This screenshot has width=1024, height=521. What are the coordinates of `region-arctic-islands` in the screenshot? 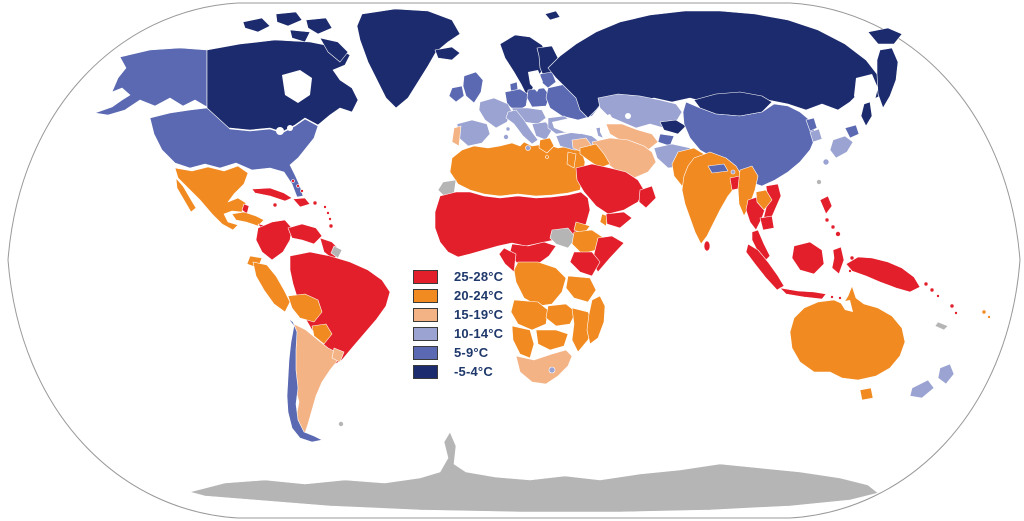 It's located at (295, 37).